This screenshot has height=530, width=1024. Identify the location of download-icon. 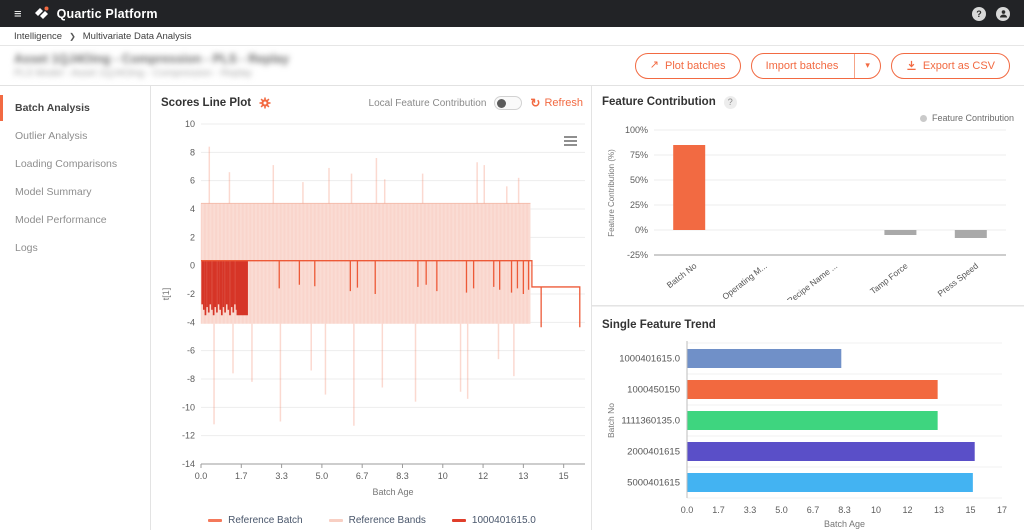
(911, 65).